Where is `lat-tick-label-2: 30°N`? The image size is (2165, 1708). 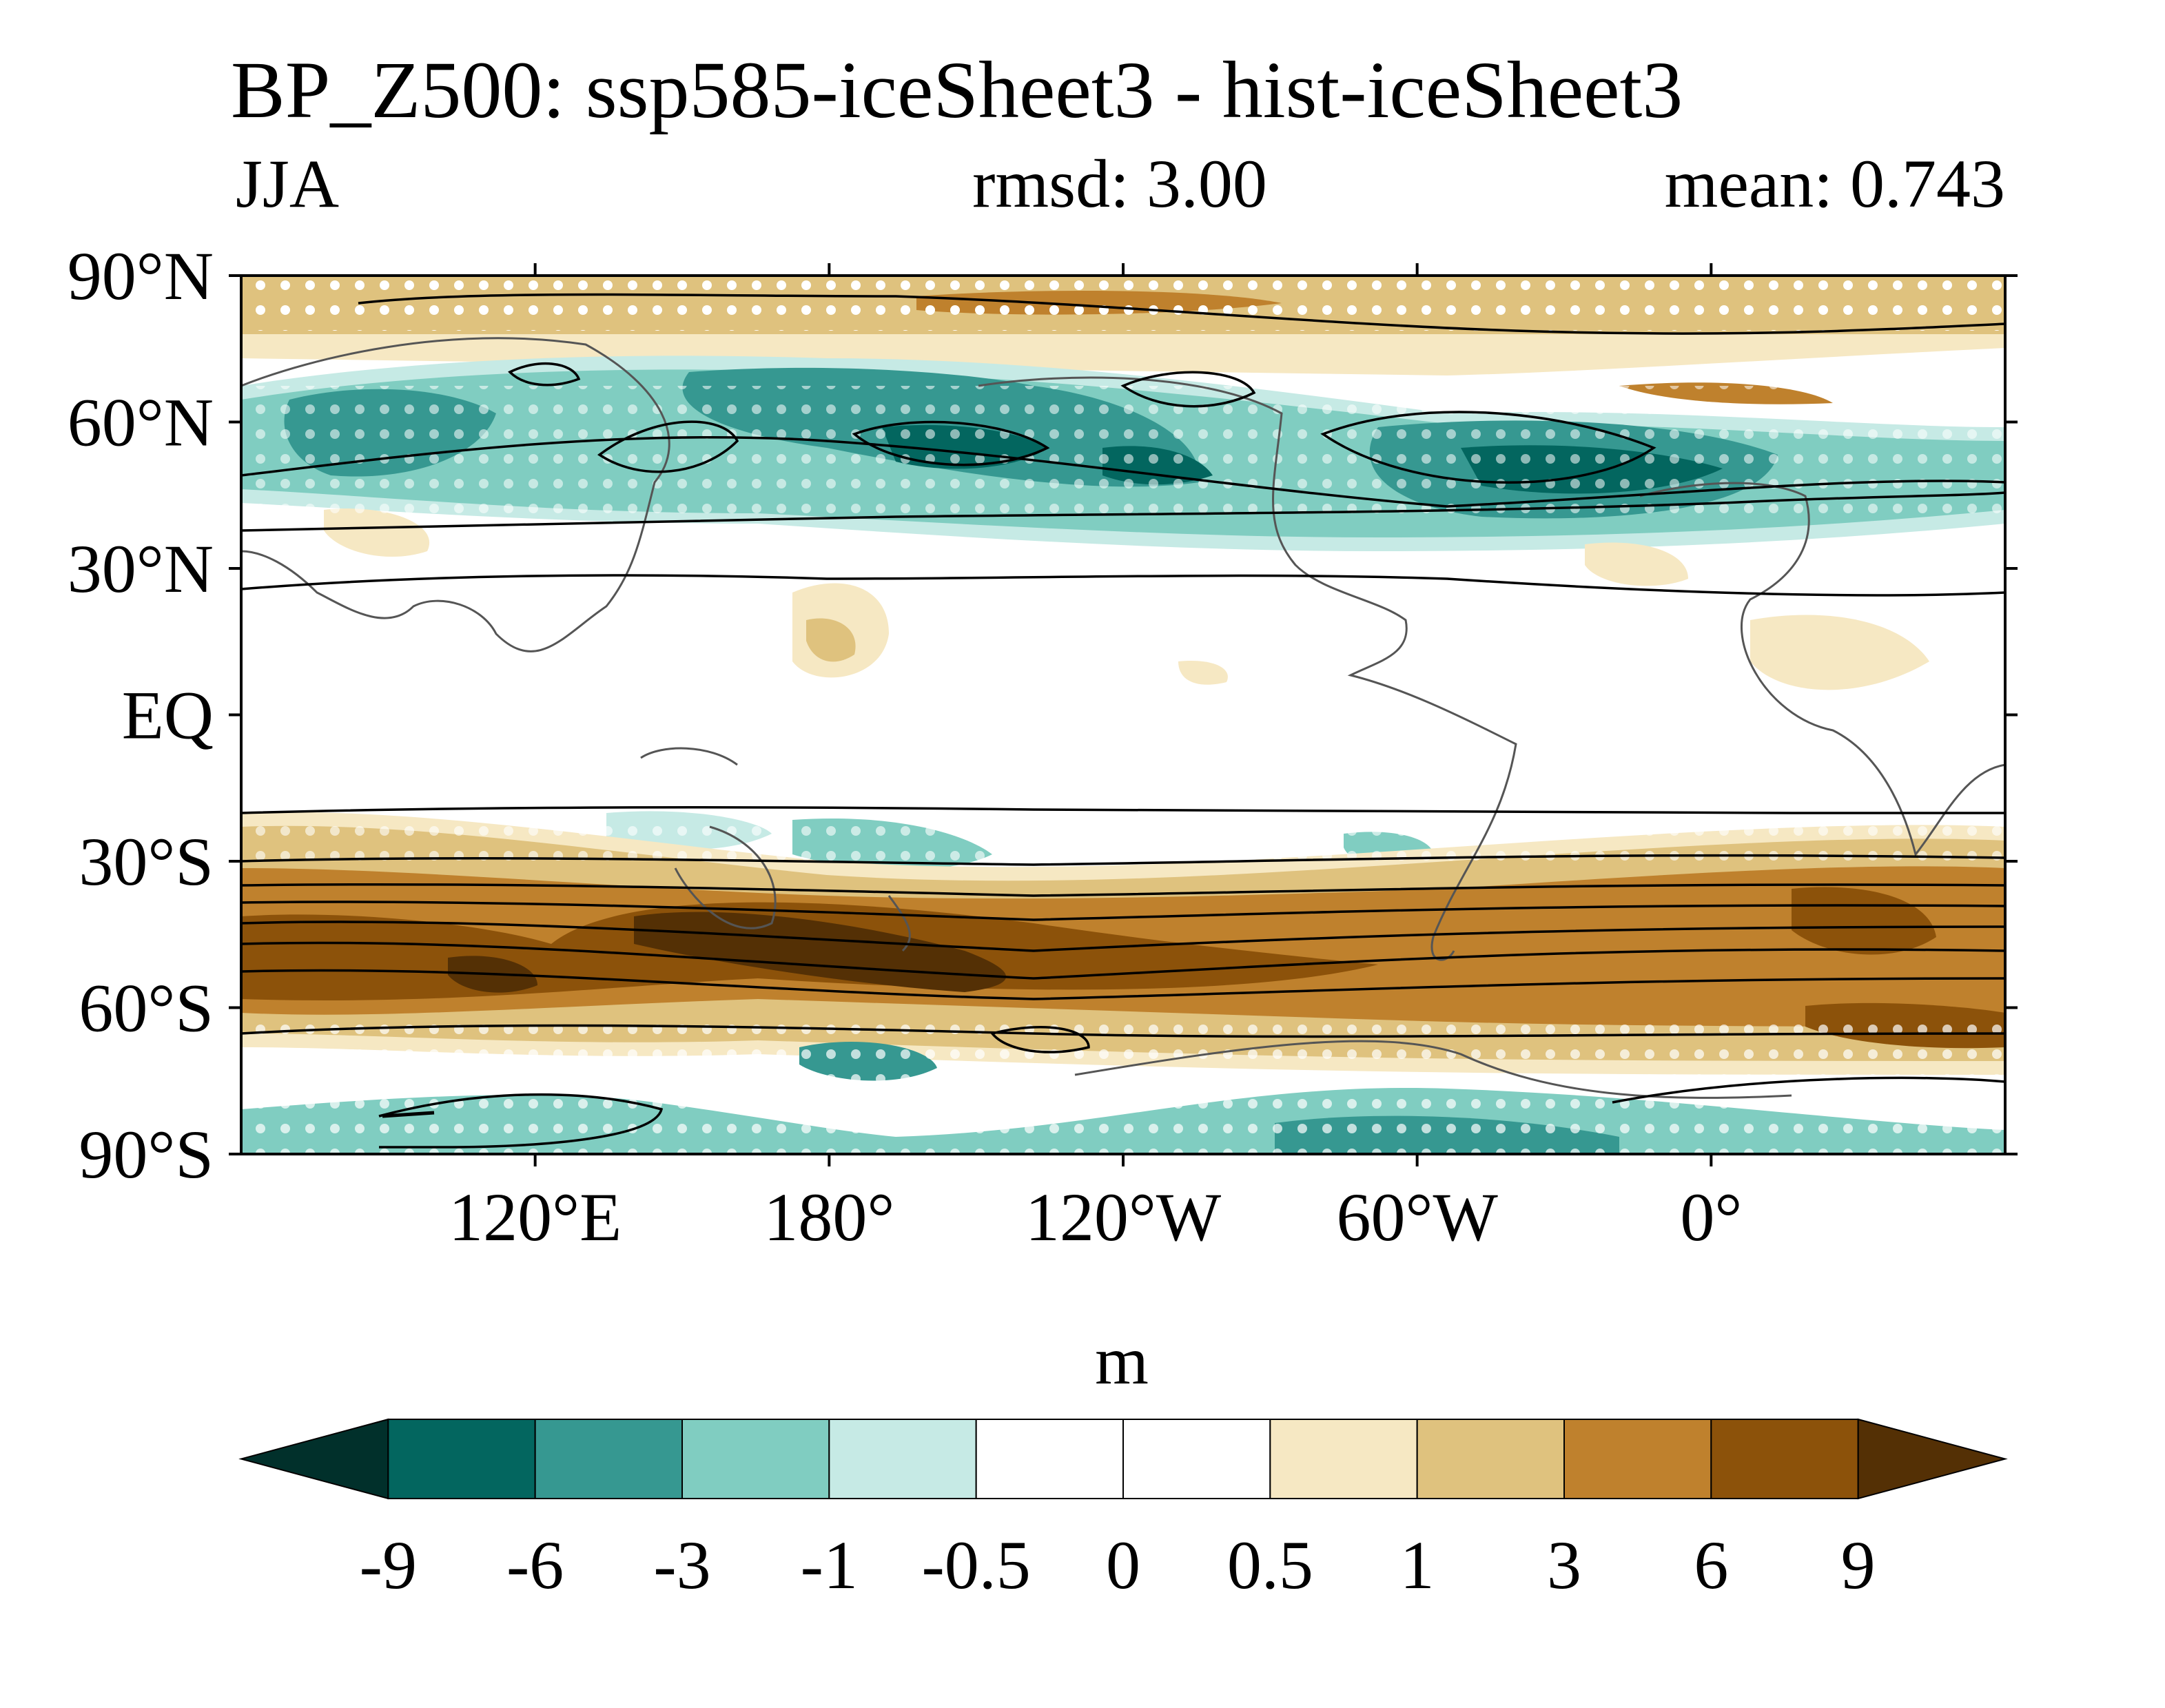
lat-tick-label-2: 30°N is located at coordinates (141, 569).